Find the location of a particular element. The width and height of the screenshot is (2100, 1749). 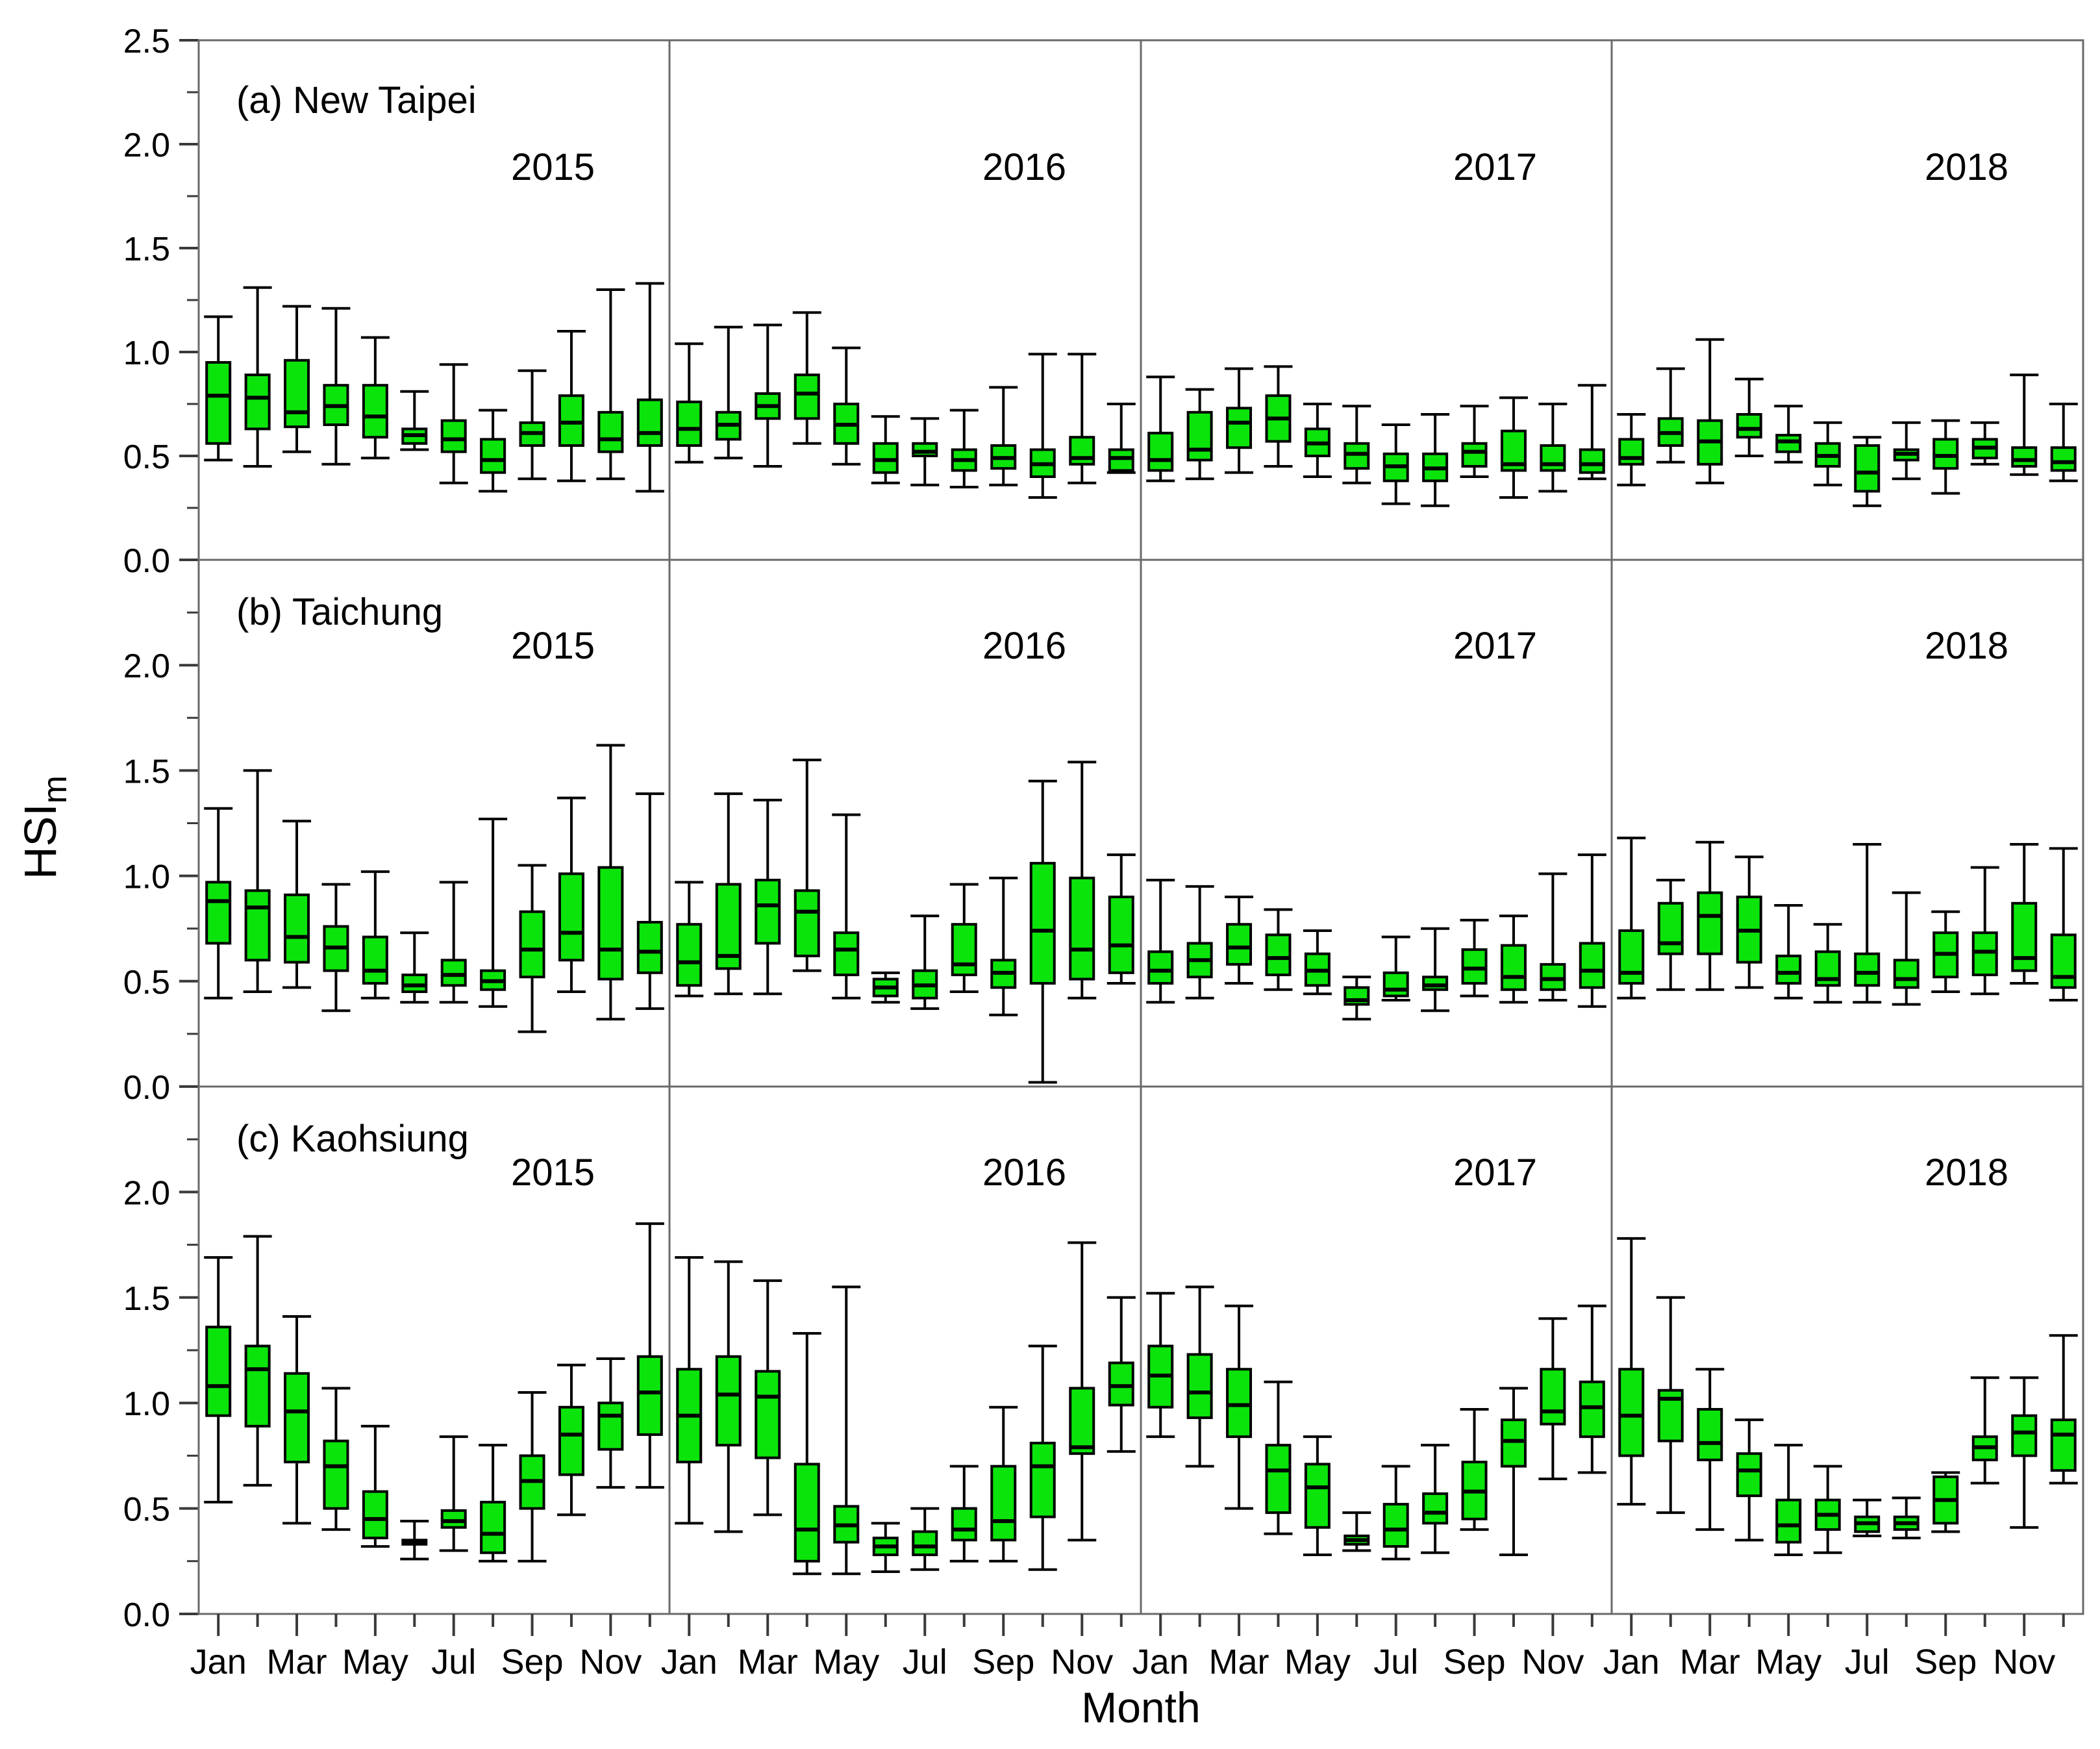

boxplot-b-2017-Aug is located at coordinates (1435, 970).